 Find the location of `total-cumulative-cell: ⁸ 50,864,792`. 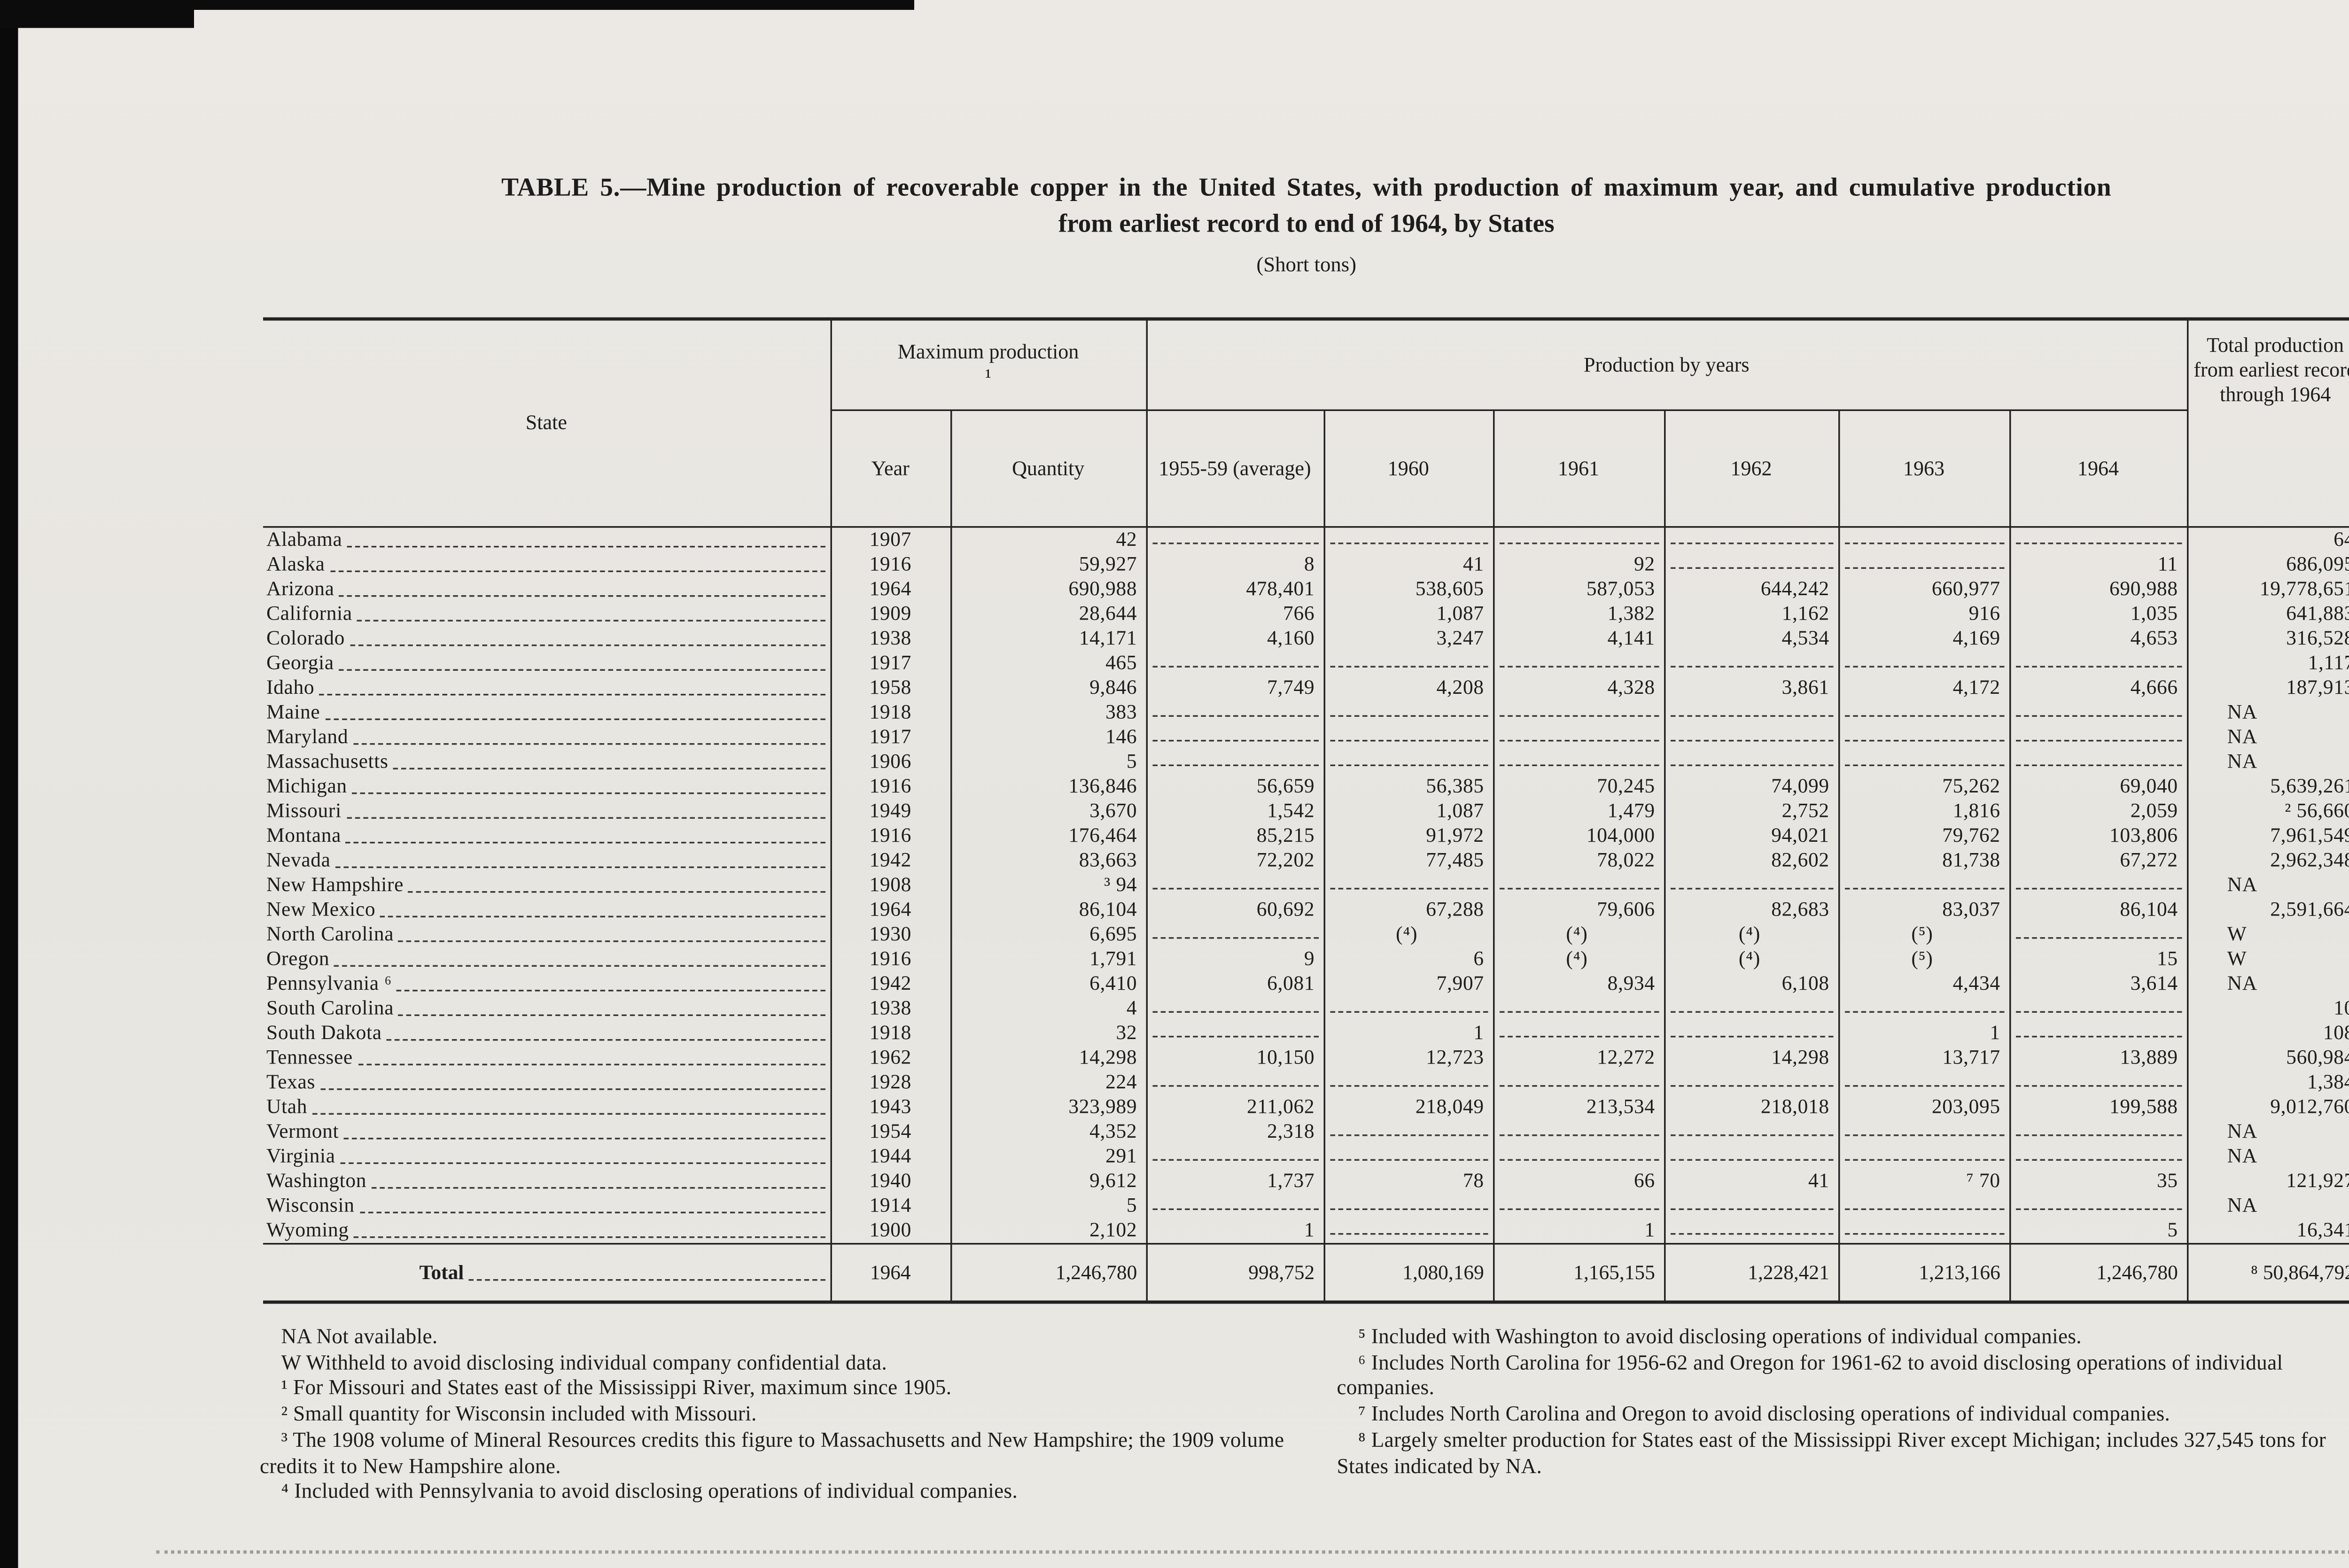

total-cumulative-cell: ⁸ 50,864,792 is located at coordinates (2267, 1273).